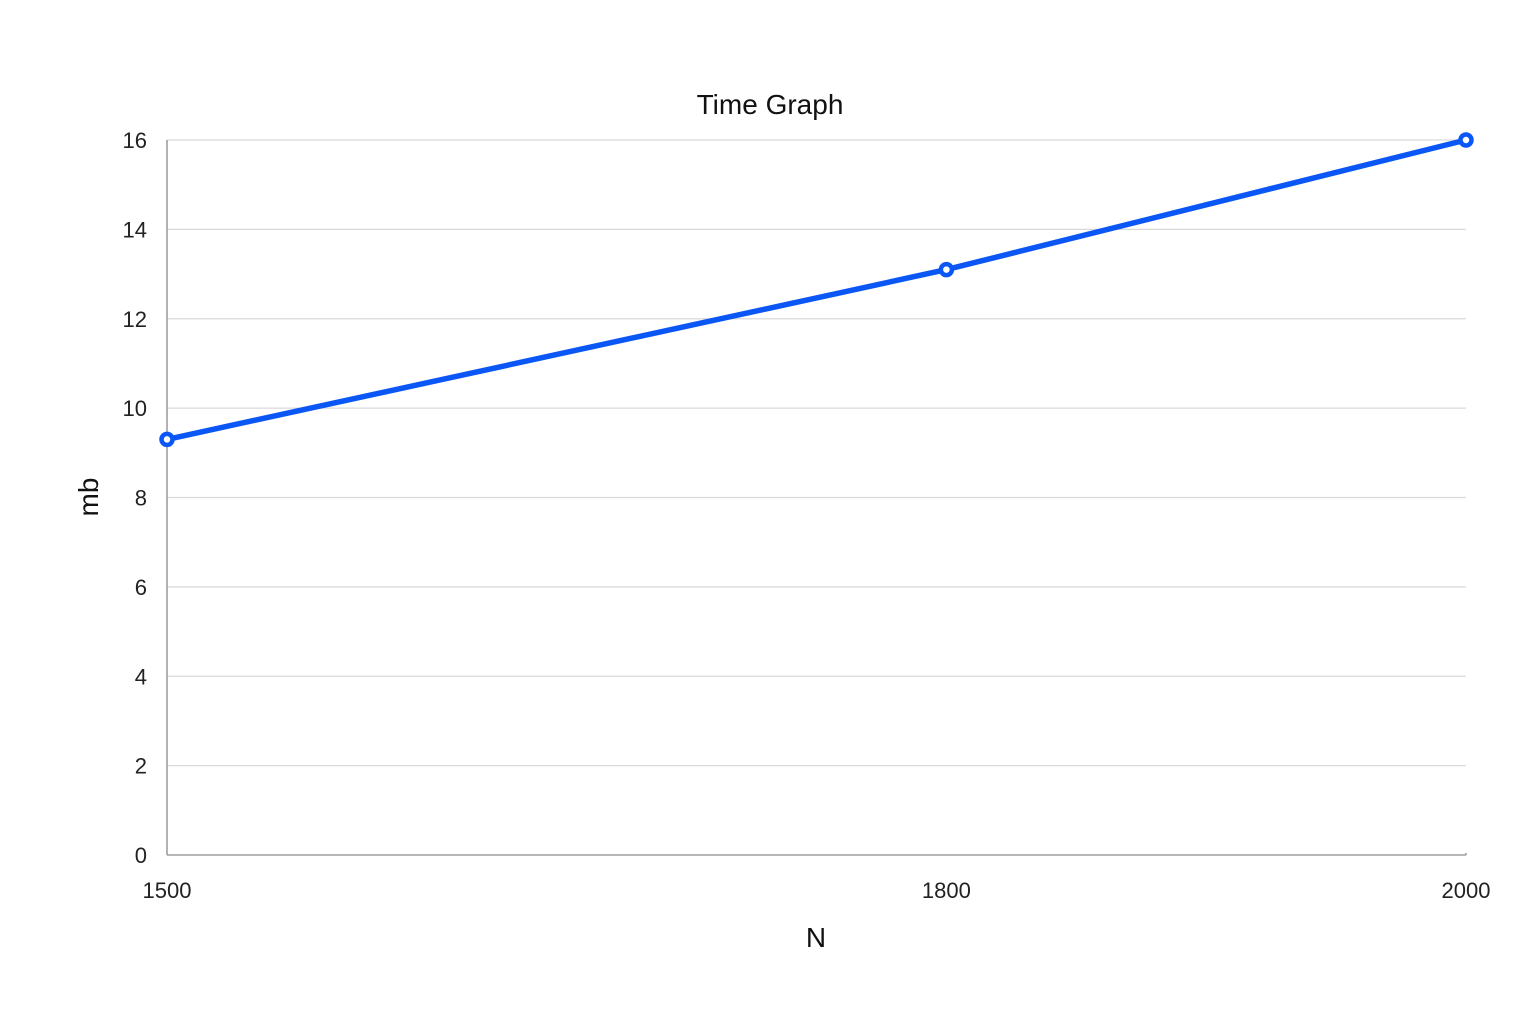 The width and height of the screenshot is (1536, 1024). Describe the element at coordinates (135, 229) in the screenshot. I see `y-tick-label: 14` at that location.